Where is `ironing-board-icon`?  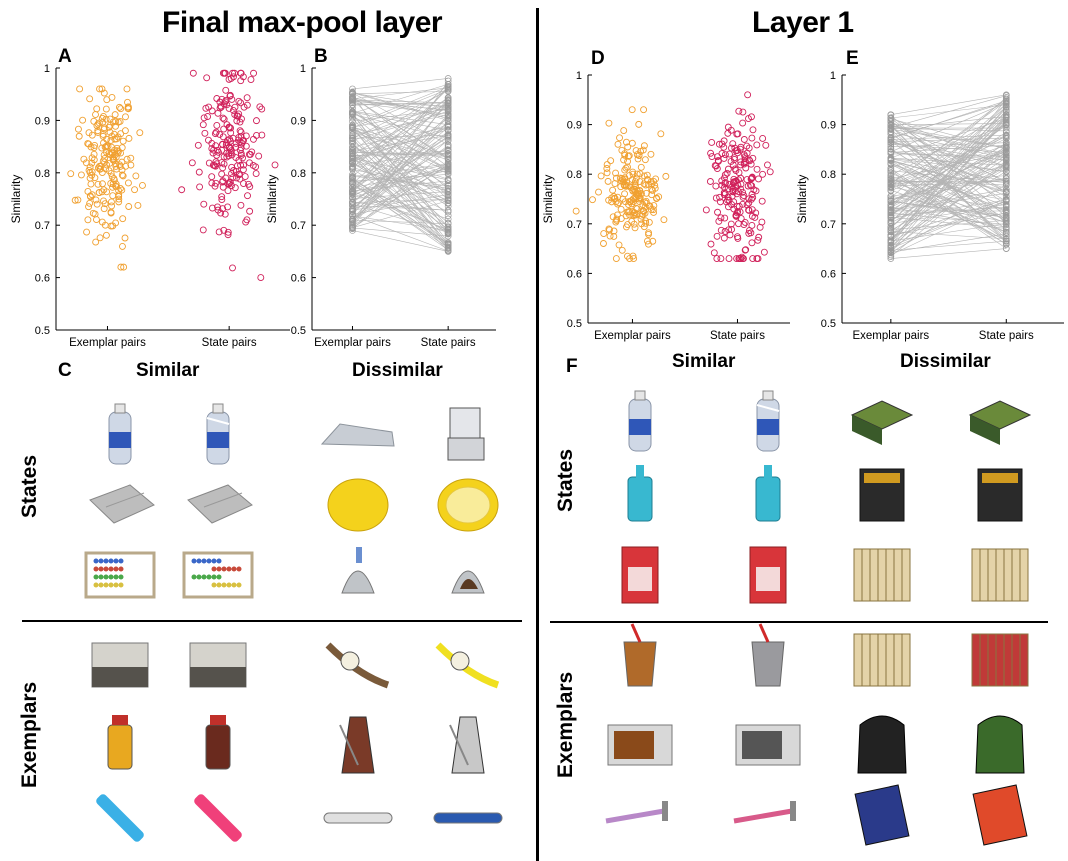
ironing-board-icon is located at coordinates (357, 435).